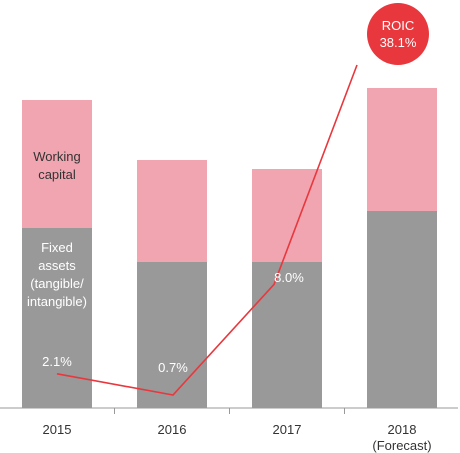 This screenshot has height=453, width=460. What do you see at coordinates (229, 411) in the screenshot?
I see `x-tick-marks` at bounding box center [229, 411].